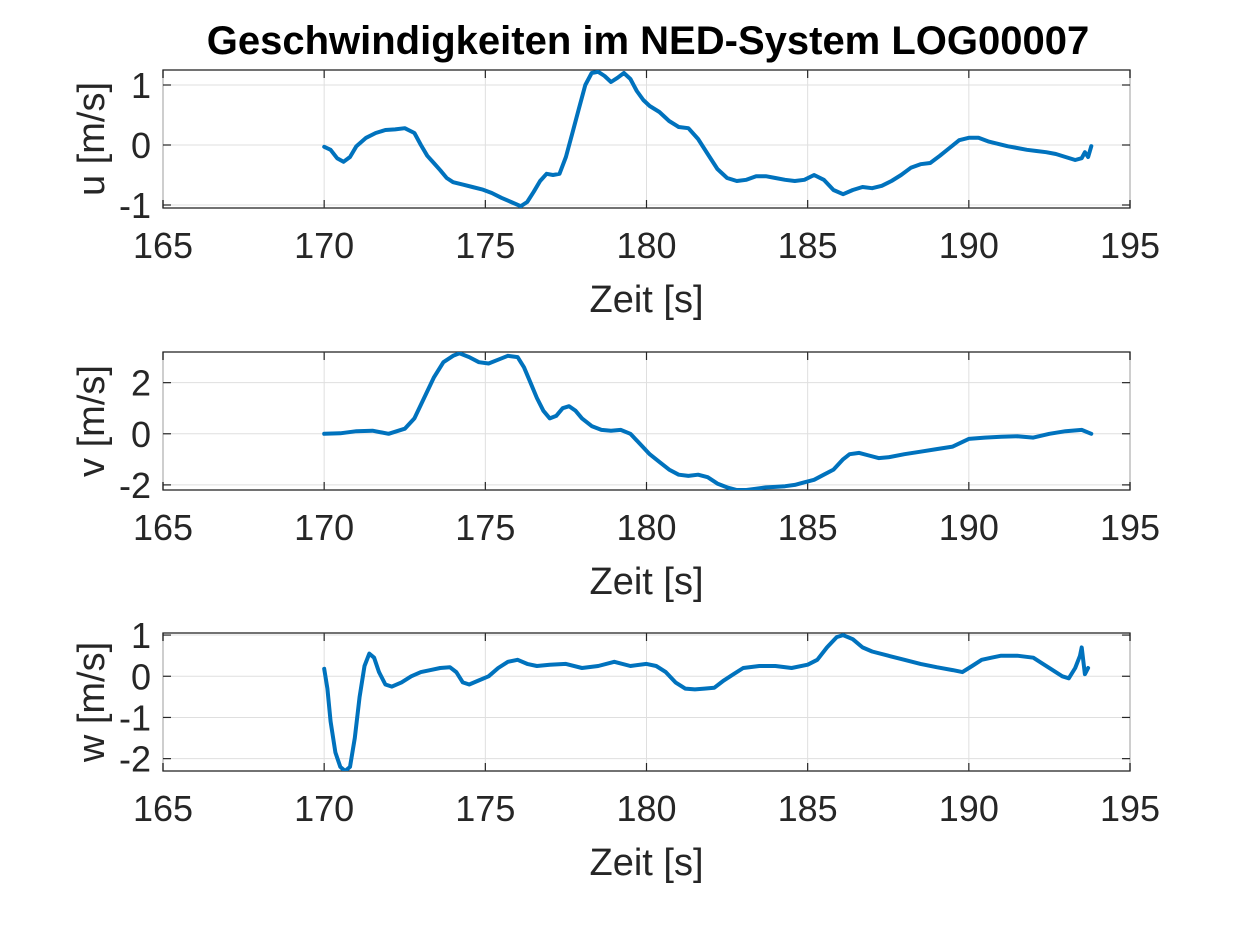 Image resolution: width=1250 pixels, height=938 pixels. Describe the element at coordinates (141, 383) in the screenshot. I see `y-tick-label: 2` at that location.